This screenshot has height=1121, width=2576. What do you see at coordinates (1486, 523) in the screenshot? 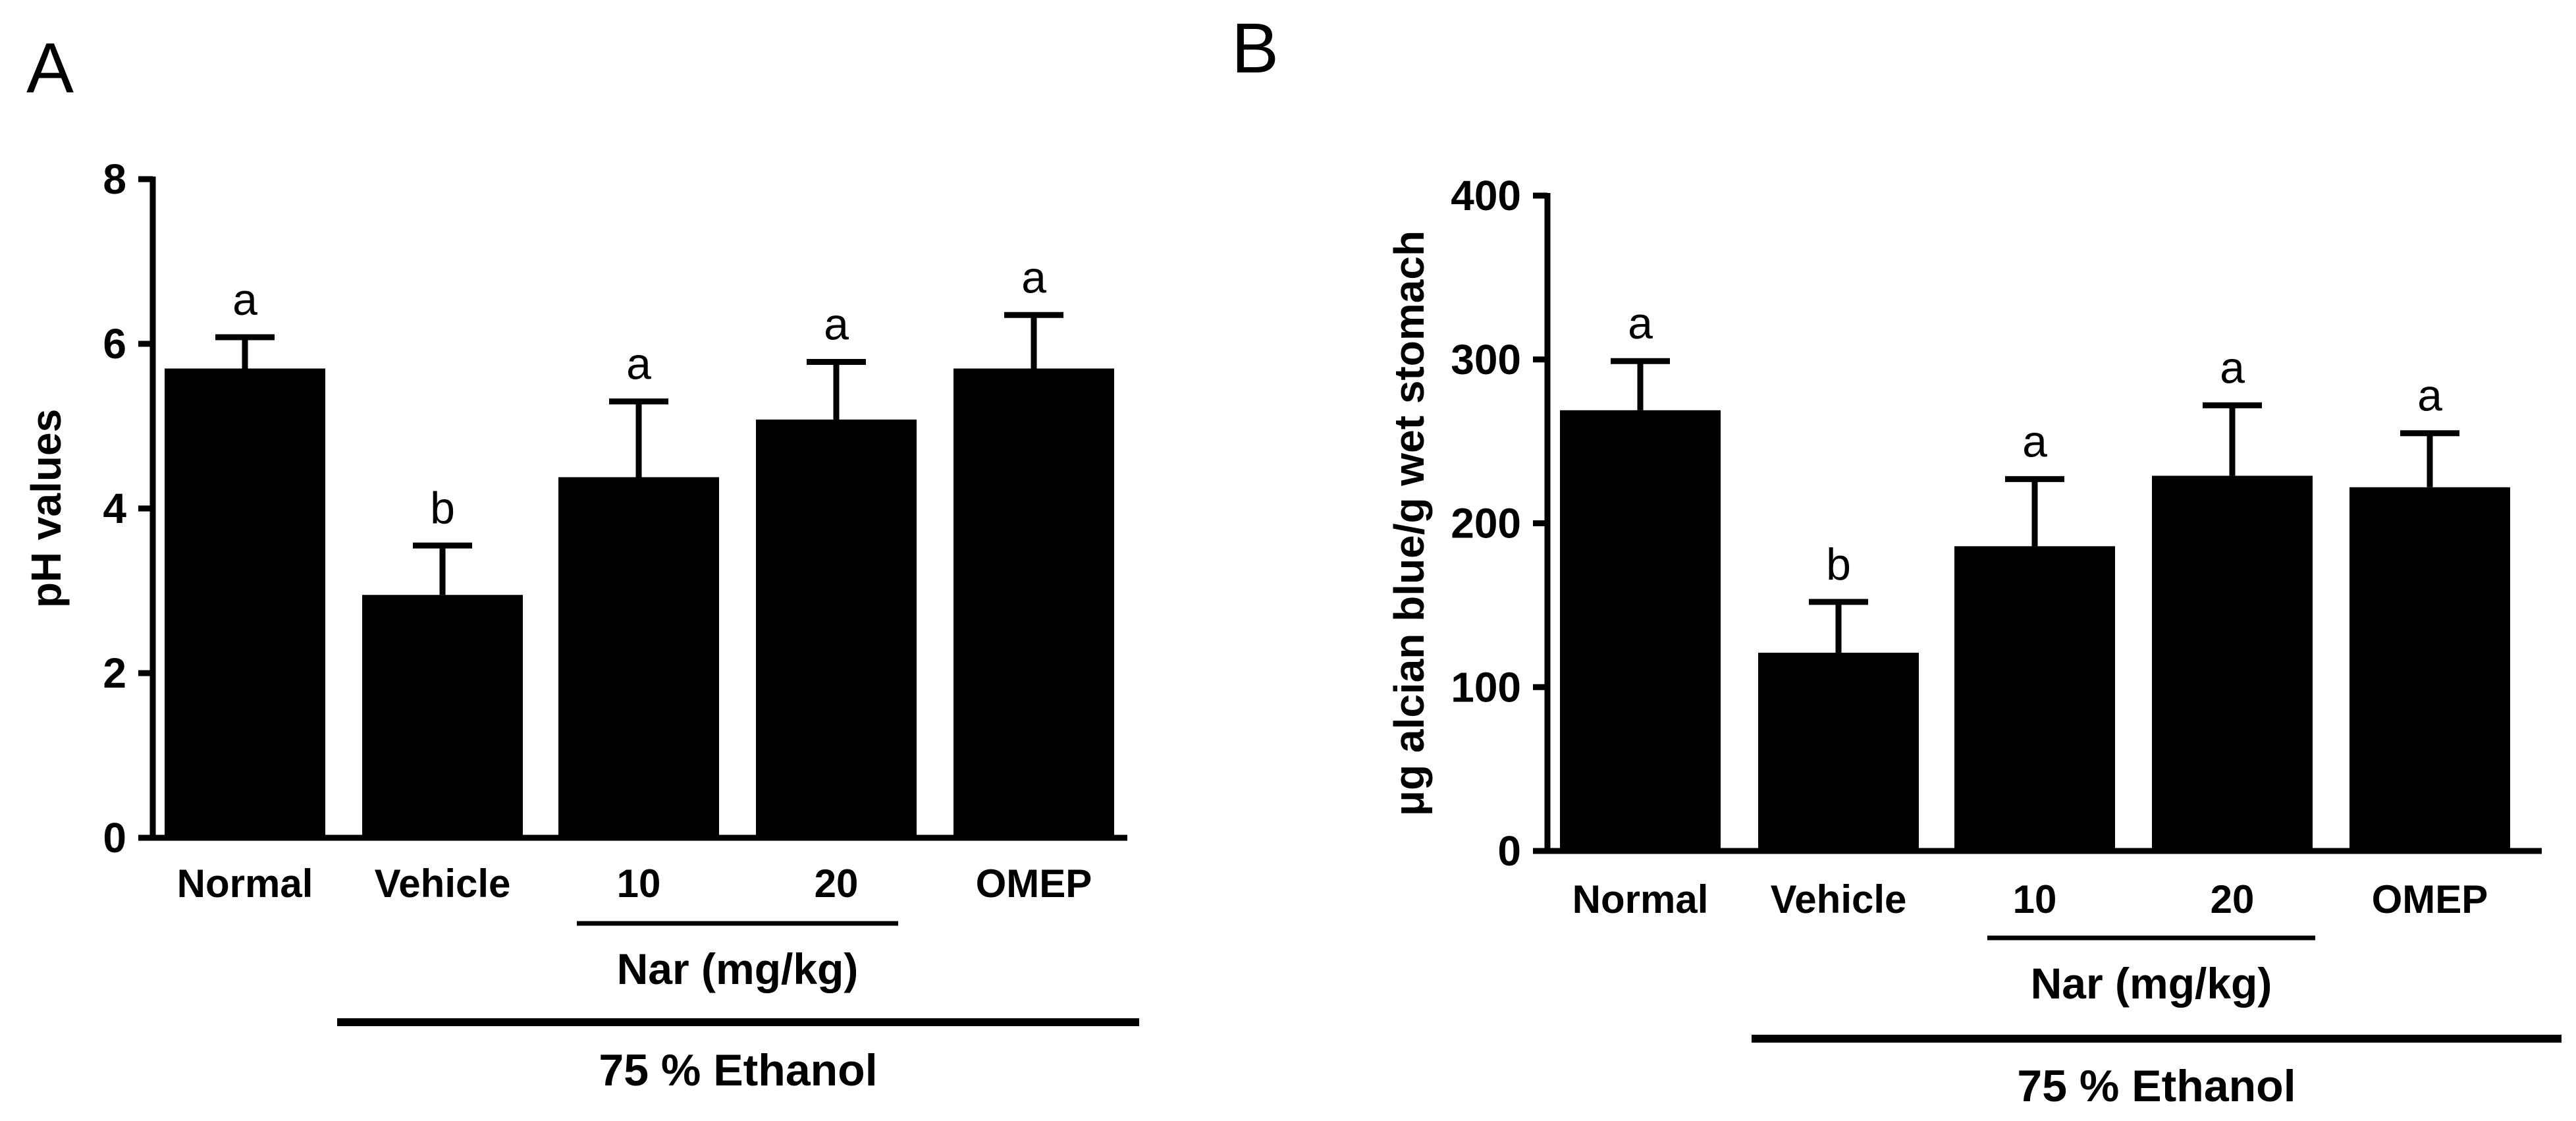
I see `y-tick-label: 200` at bounding box center [1486, 523].